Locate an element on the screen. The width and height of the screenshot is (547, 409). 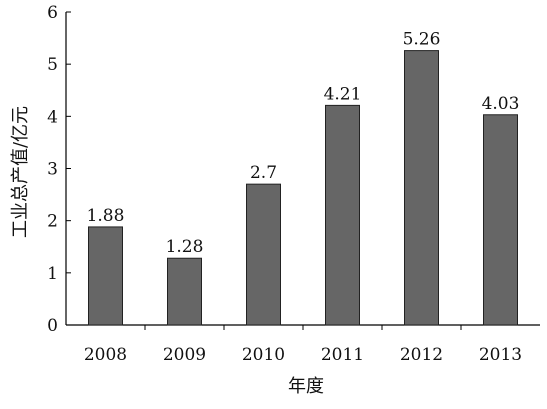
bar-2008 is located at coordinates (105, 276).